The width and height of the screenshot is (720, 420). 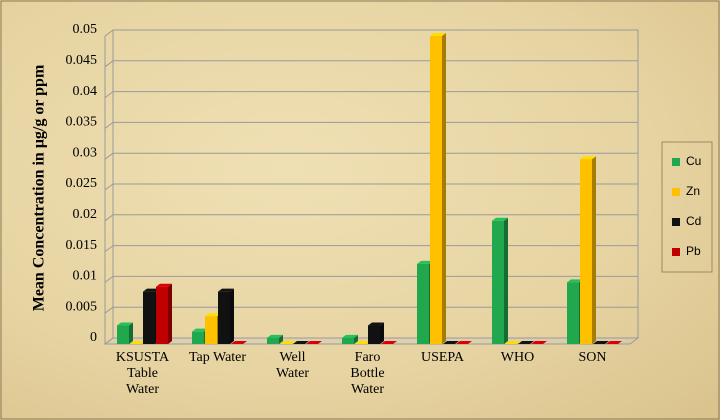 I want to click on y-tick-label: 0.045, so click(x=82, y=60).